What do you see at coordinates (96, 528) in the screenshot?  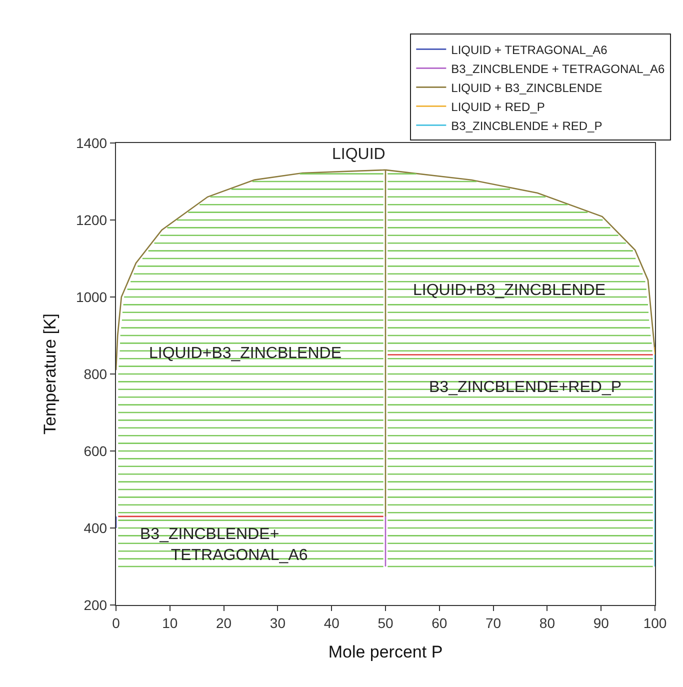 I see `y-tick-label: 400` at bounding box center [96, 528].